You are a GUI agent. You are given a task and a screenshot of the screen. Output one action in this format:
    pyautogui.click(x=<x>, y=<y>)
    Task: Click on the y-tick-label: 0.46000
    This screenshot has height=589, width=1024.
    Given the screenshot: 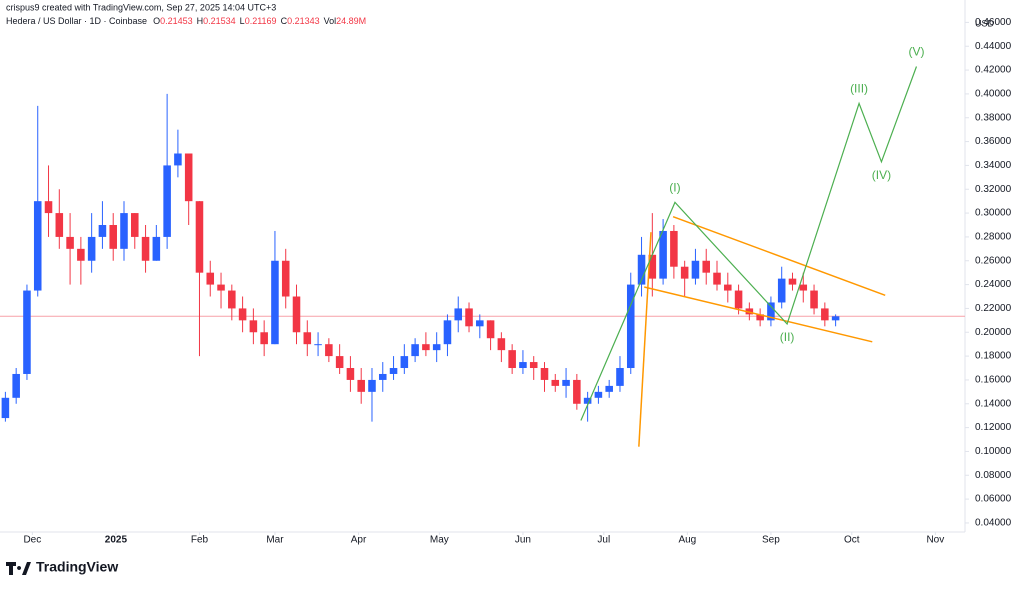 What is the action you would take?
    pyautogui.click(x=993, y=22)
    